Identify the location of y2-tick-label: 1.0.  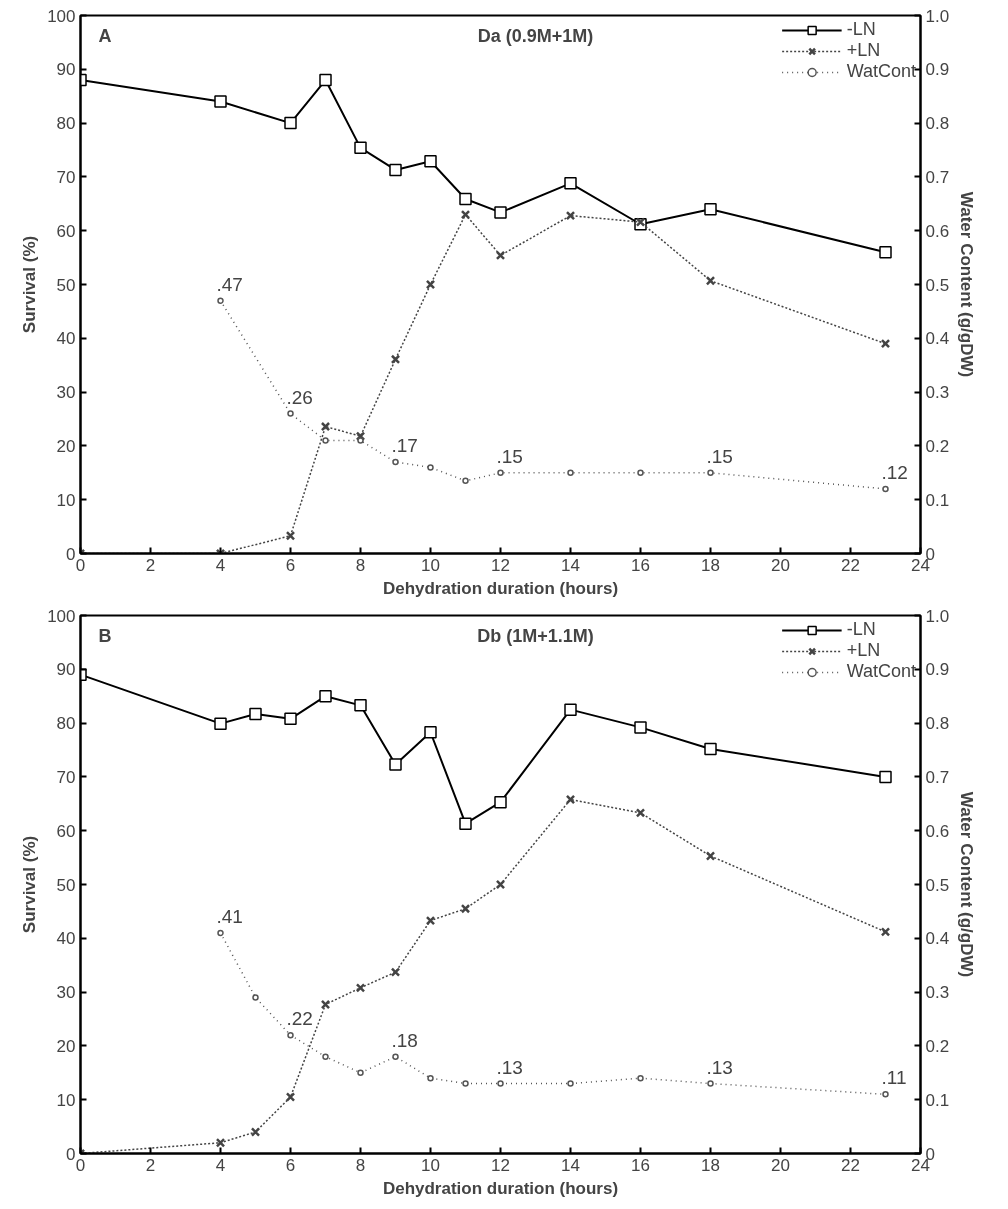
(937, 616).